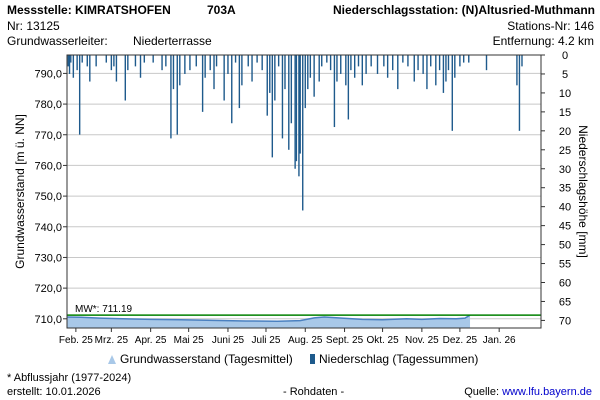  I want to click on right-tick-label: 35, so click(565, 189).